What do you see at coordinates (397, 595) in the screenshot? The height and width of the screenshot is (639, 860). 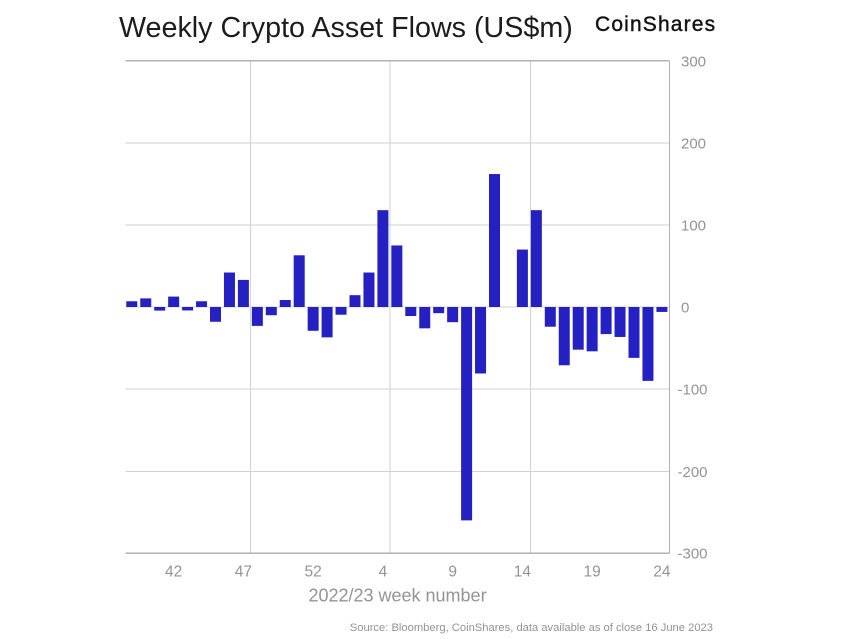 I see `svg-text: 2022/23 week number` at bounding box center [397, 595].